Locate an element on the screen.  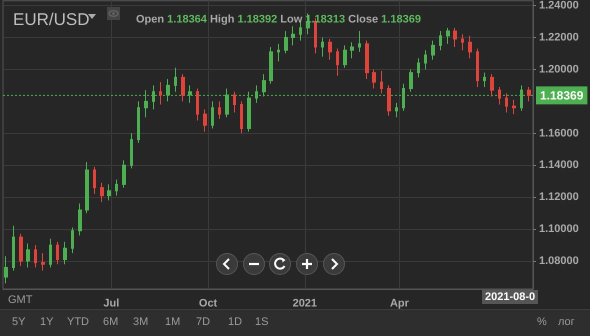
x-tick-label: Apr is located at coordinates (400, 304).